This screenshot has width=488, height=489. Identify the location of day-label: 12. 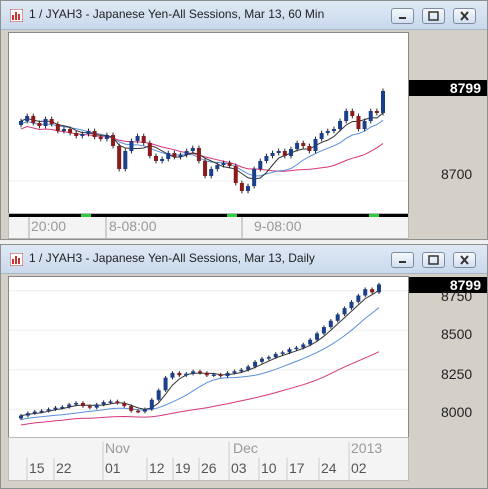
(157, 468).